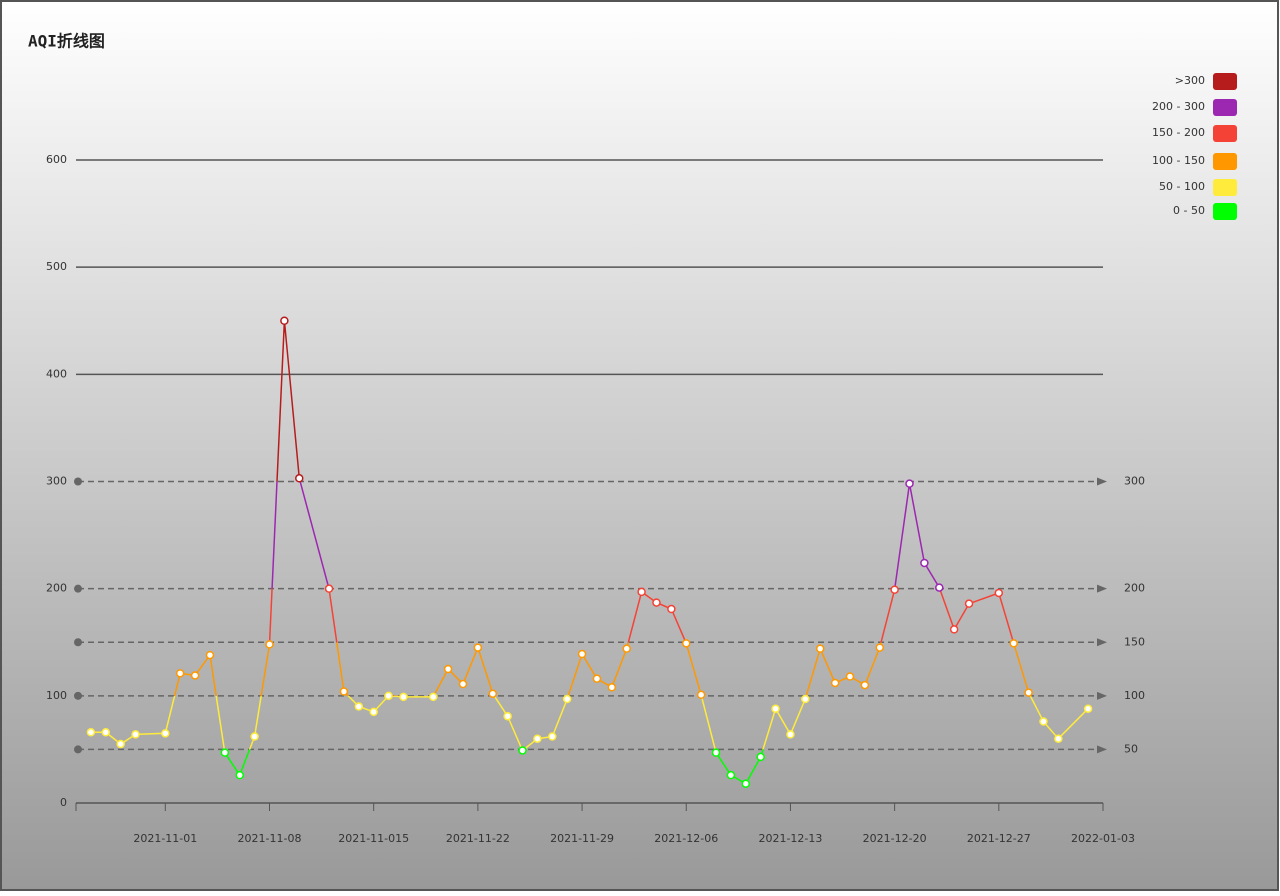 Image resolution: width=1280 pixels, height=896 pixels. I want to click on x-tick-label: 2021-12-27, so click(999, 838).